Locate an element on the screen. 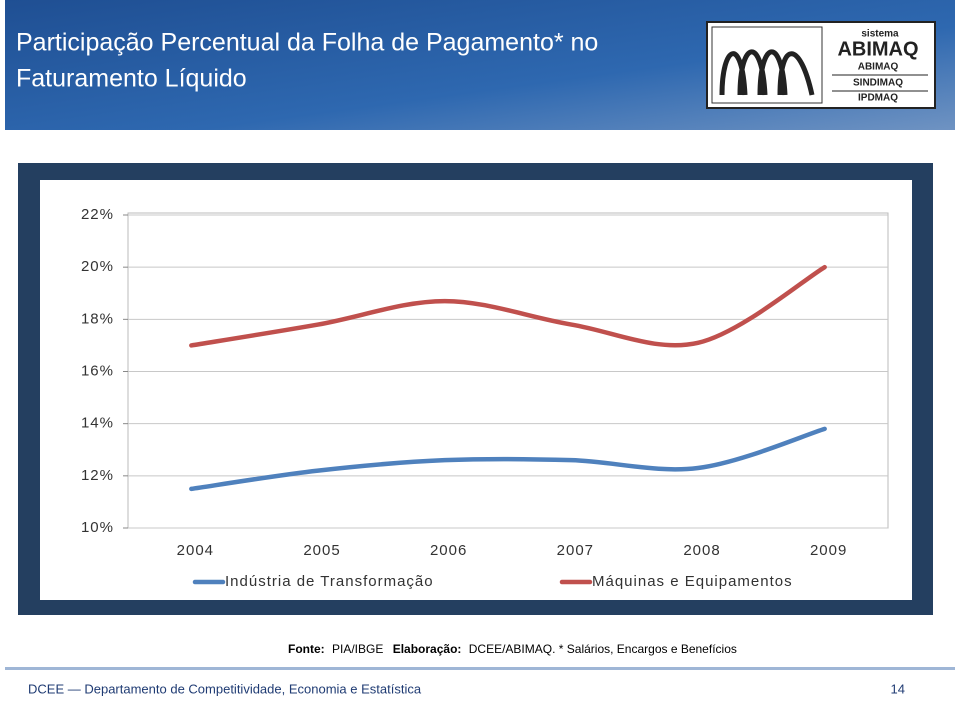 The width and height of the screenshot is (960, 701). x-tick-label: 2007 is located at coordinates (575, 550).